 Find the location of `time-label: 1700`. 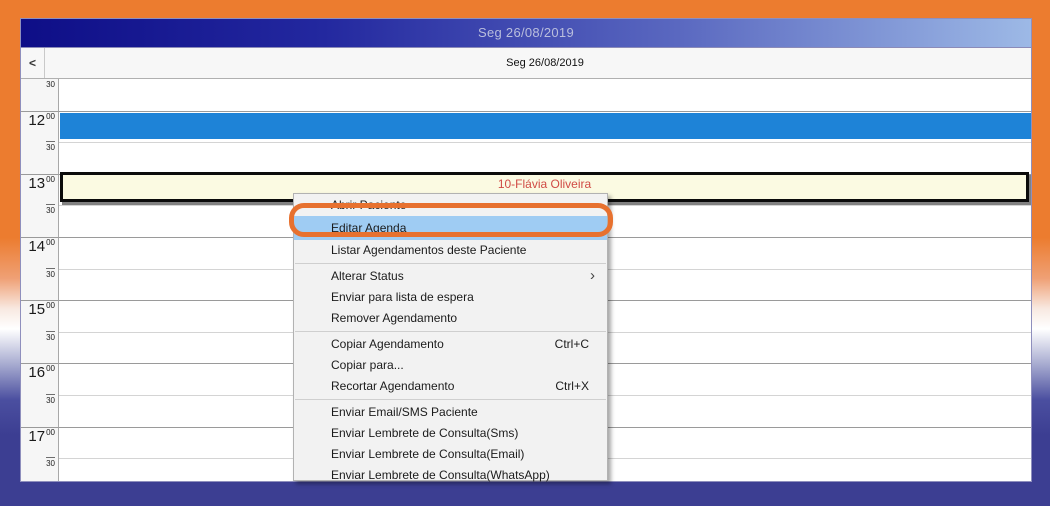

time-label: 1700 is located at coordinates (41, 436).